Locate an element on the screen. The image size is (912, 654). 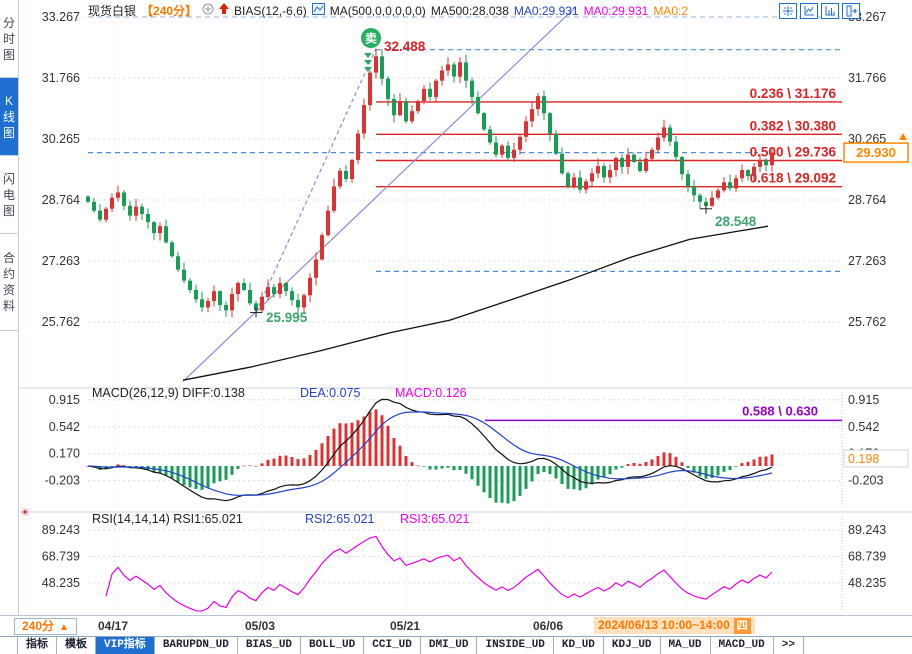
indicator-tab: BOLL_UD is located at coordinates (333, 645).